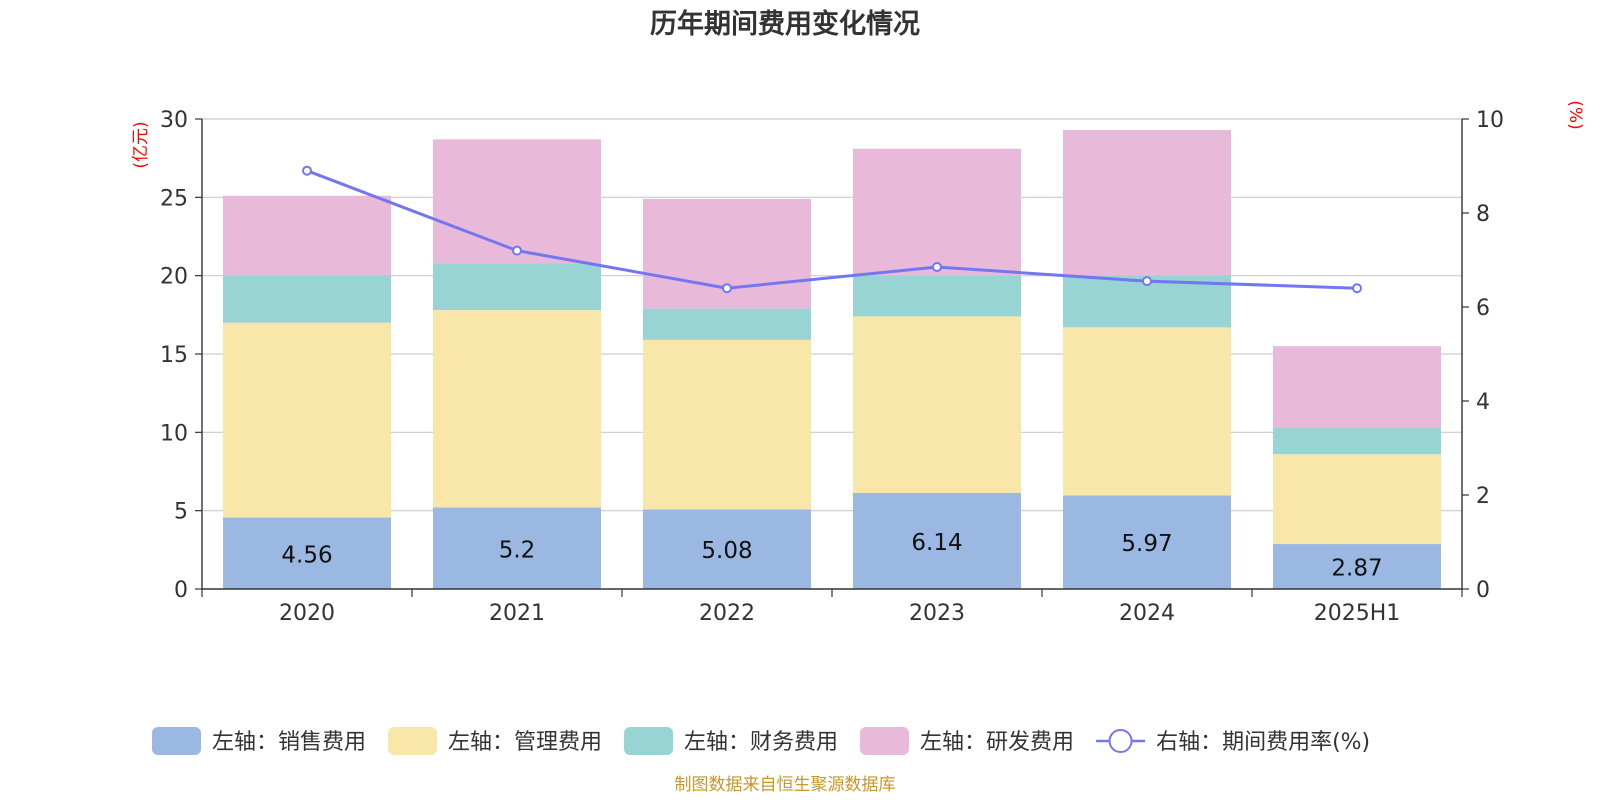  I want to click on x-tick-label: 2023, so click(937, 613).